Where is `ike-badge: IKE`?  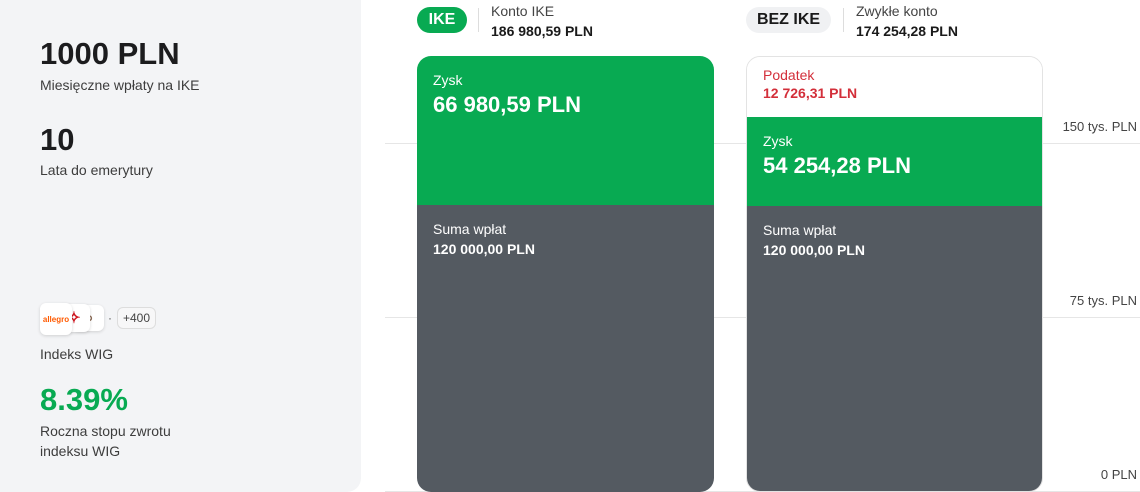
ike-badge: IKE is located at coordinates (442, 20).